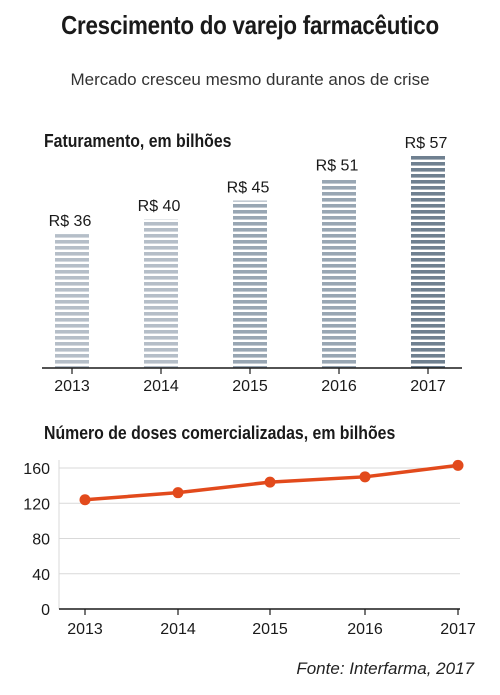  Describe the element at coordinates (36, 504) in the screenshot. I see `line-y-tick-label: 120` at that location.